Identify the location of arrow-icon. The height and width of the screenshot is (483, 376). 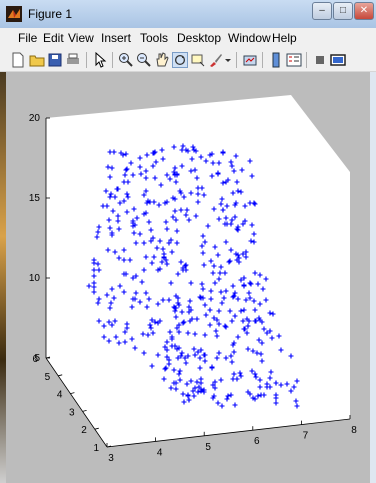
(100, 60).